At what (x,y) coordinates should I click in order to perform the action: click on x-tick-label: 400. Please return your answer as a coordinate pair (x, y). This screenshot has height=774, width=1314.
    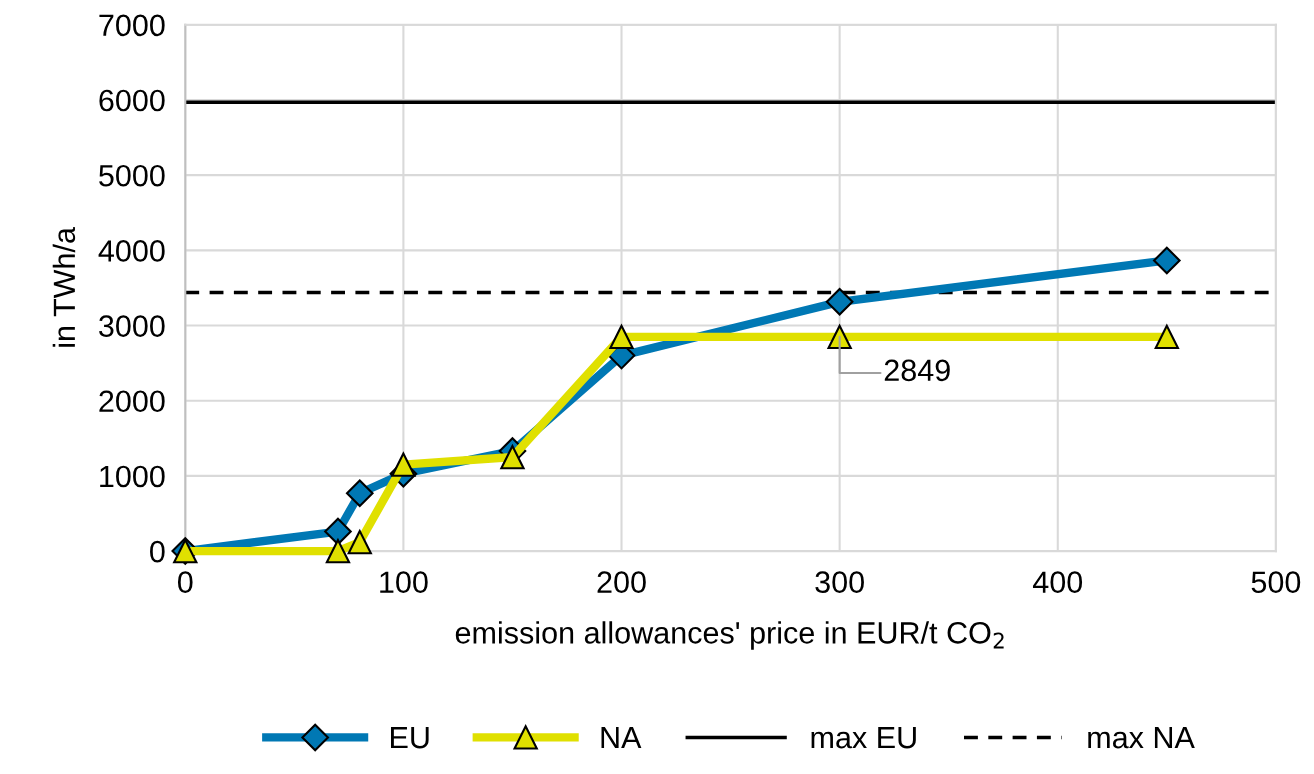
    Looking at the image, I should click on (1057, 582).